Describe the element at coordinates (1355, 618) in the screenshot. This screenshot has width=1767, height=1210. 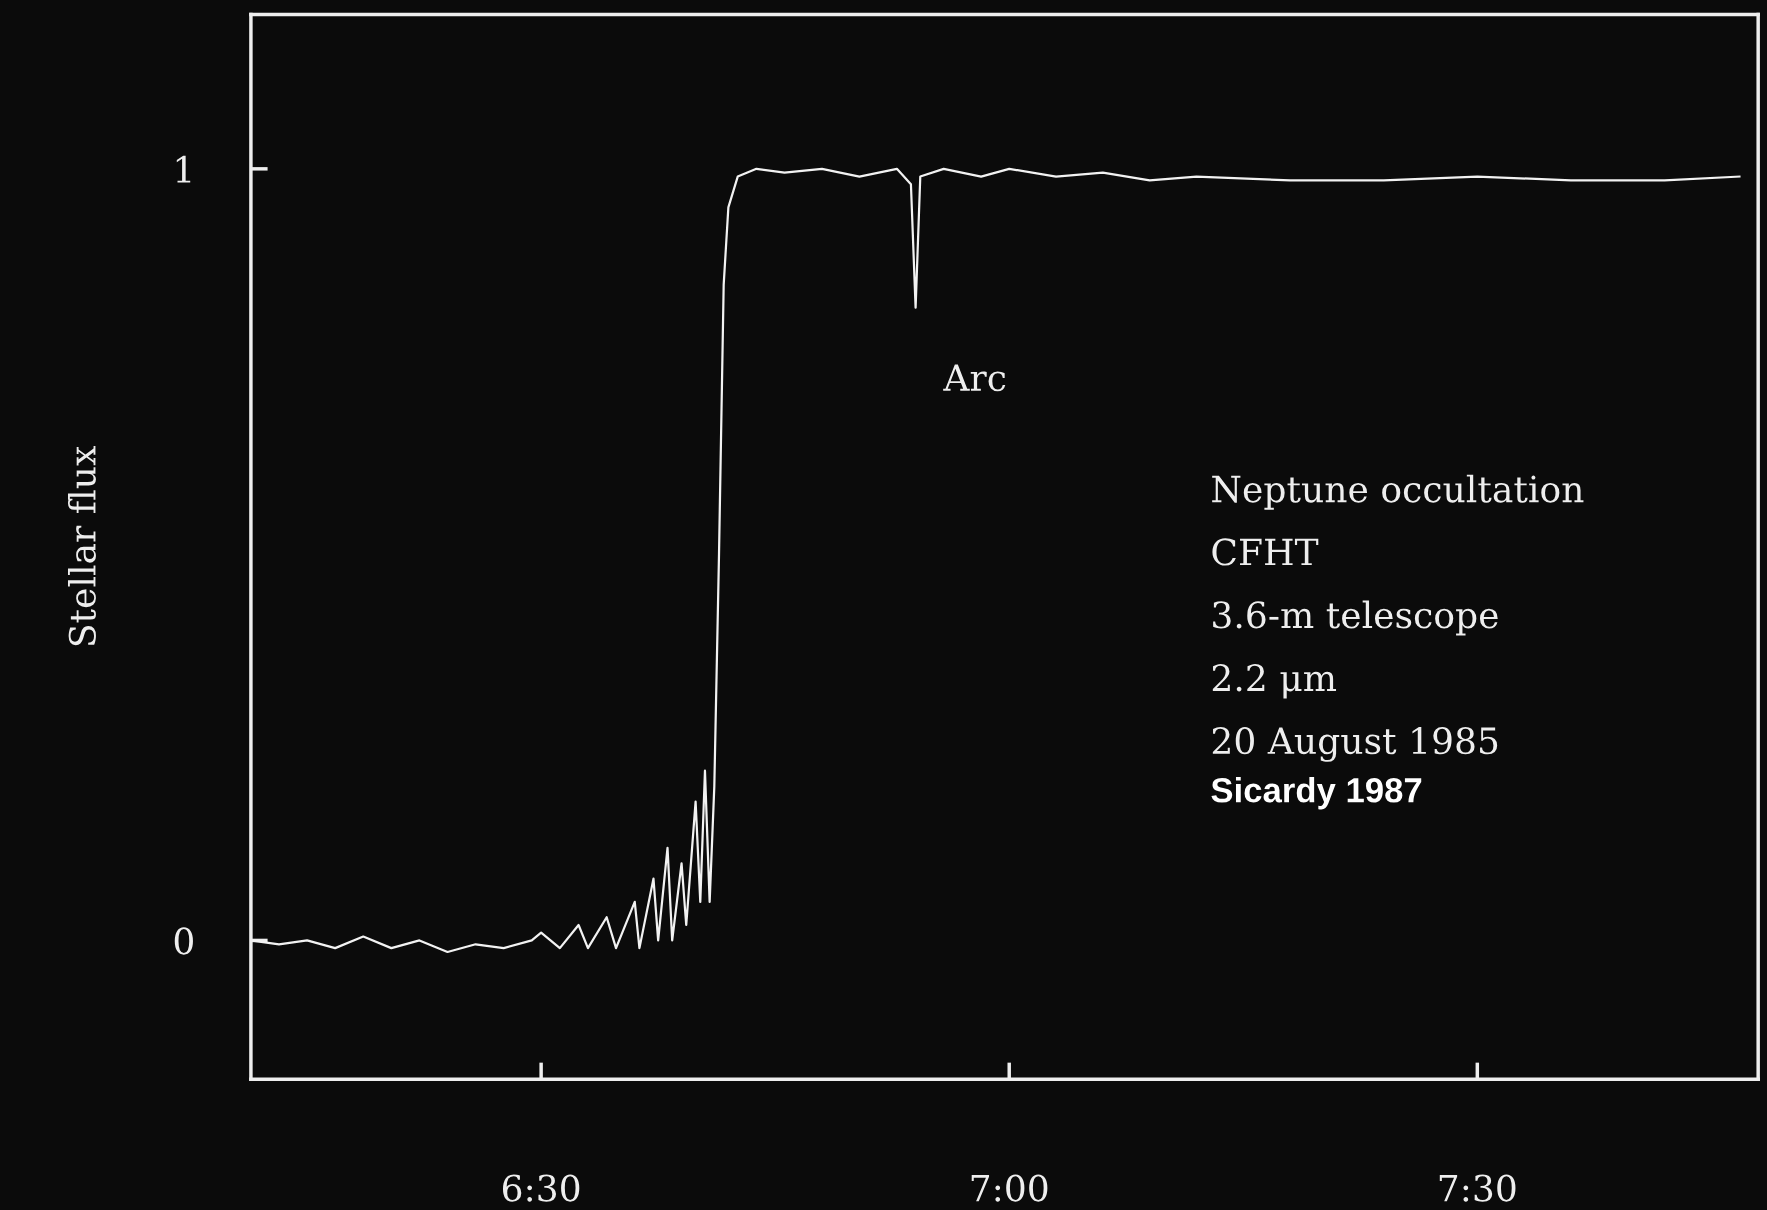
I see `annotation: 3.6-m telescope` at that location.